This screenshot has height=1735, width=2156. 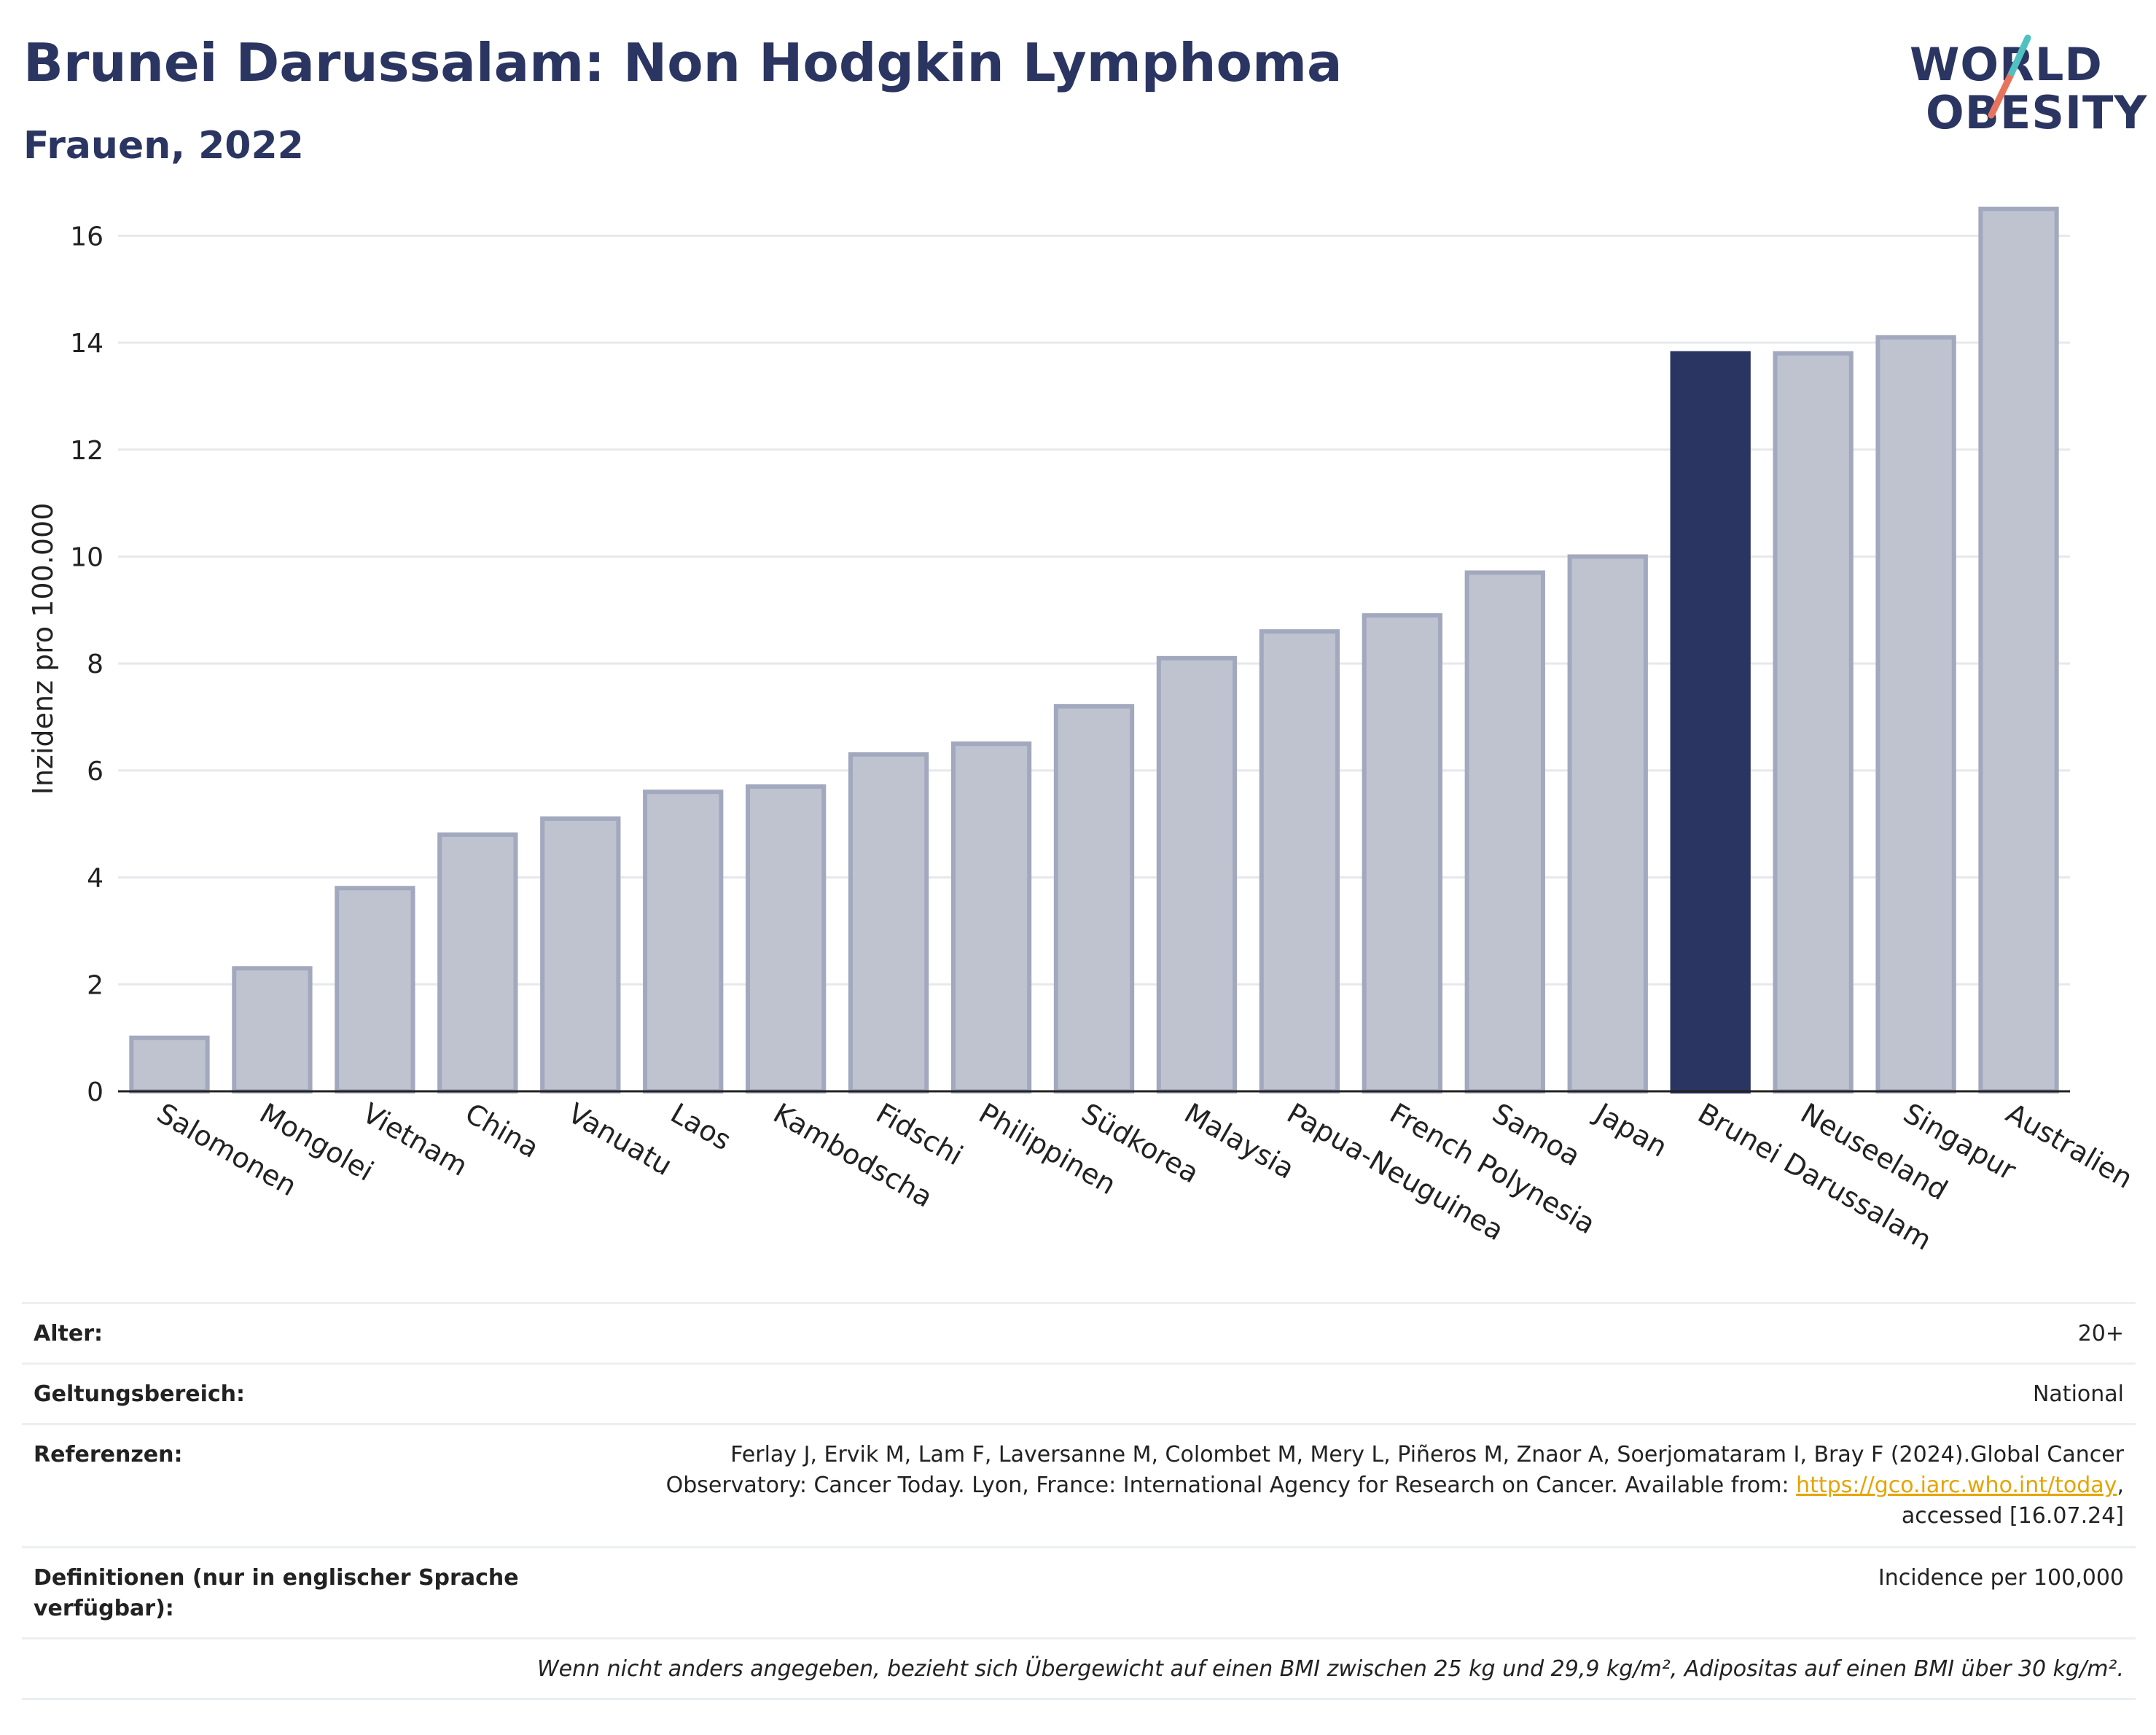 I want to click on bar-laos, so click(x=684, y=941).